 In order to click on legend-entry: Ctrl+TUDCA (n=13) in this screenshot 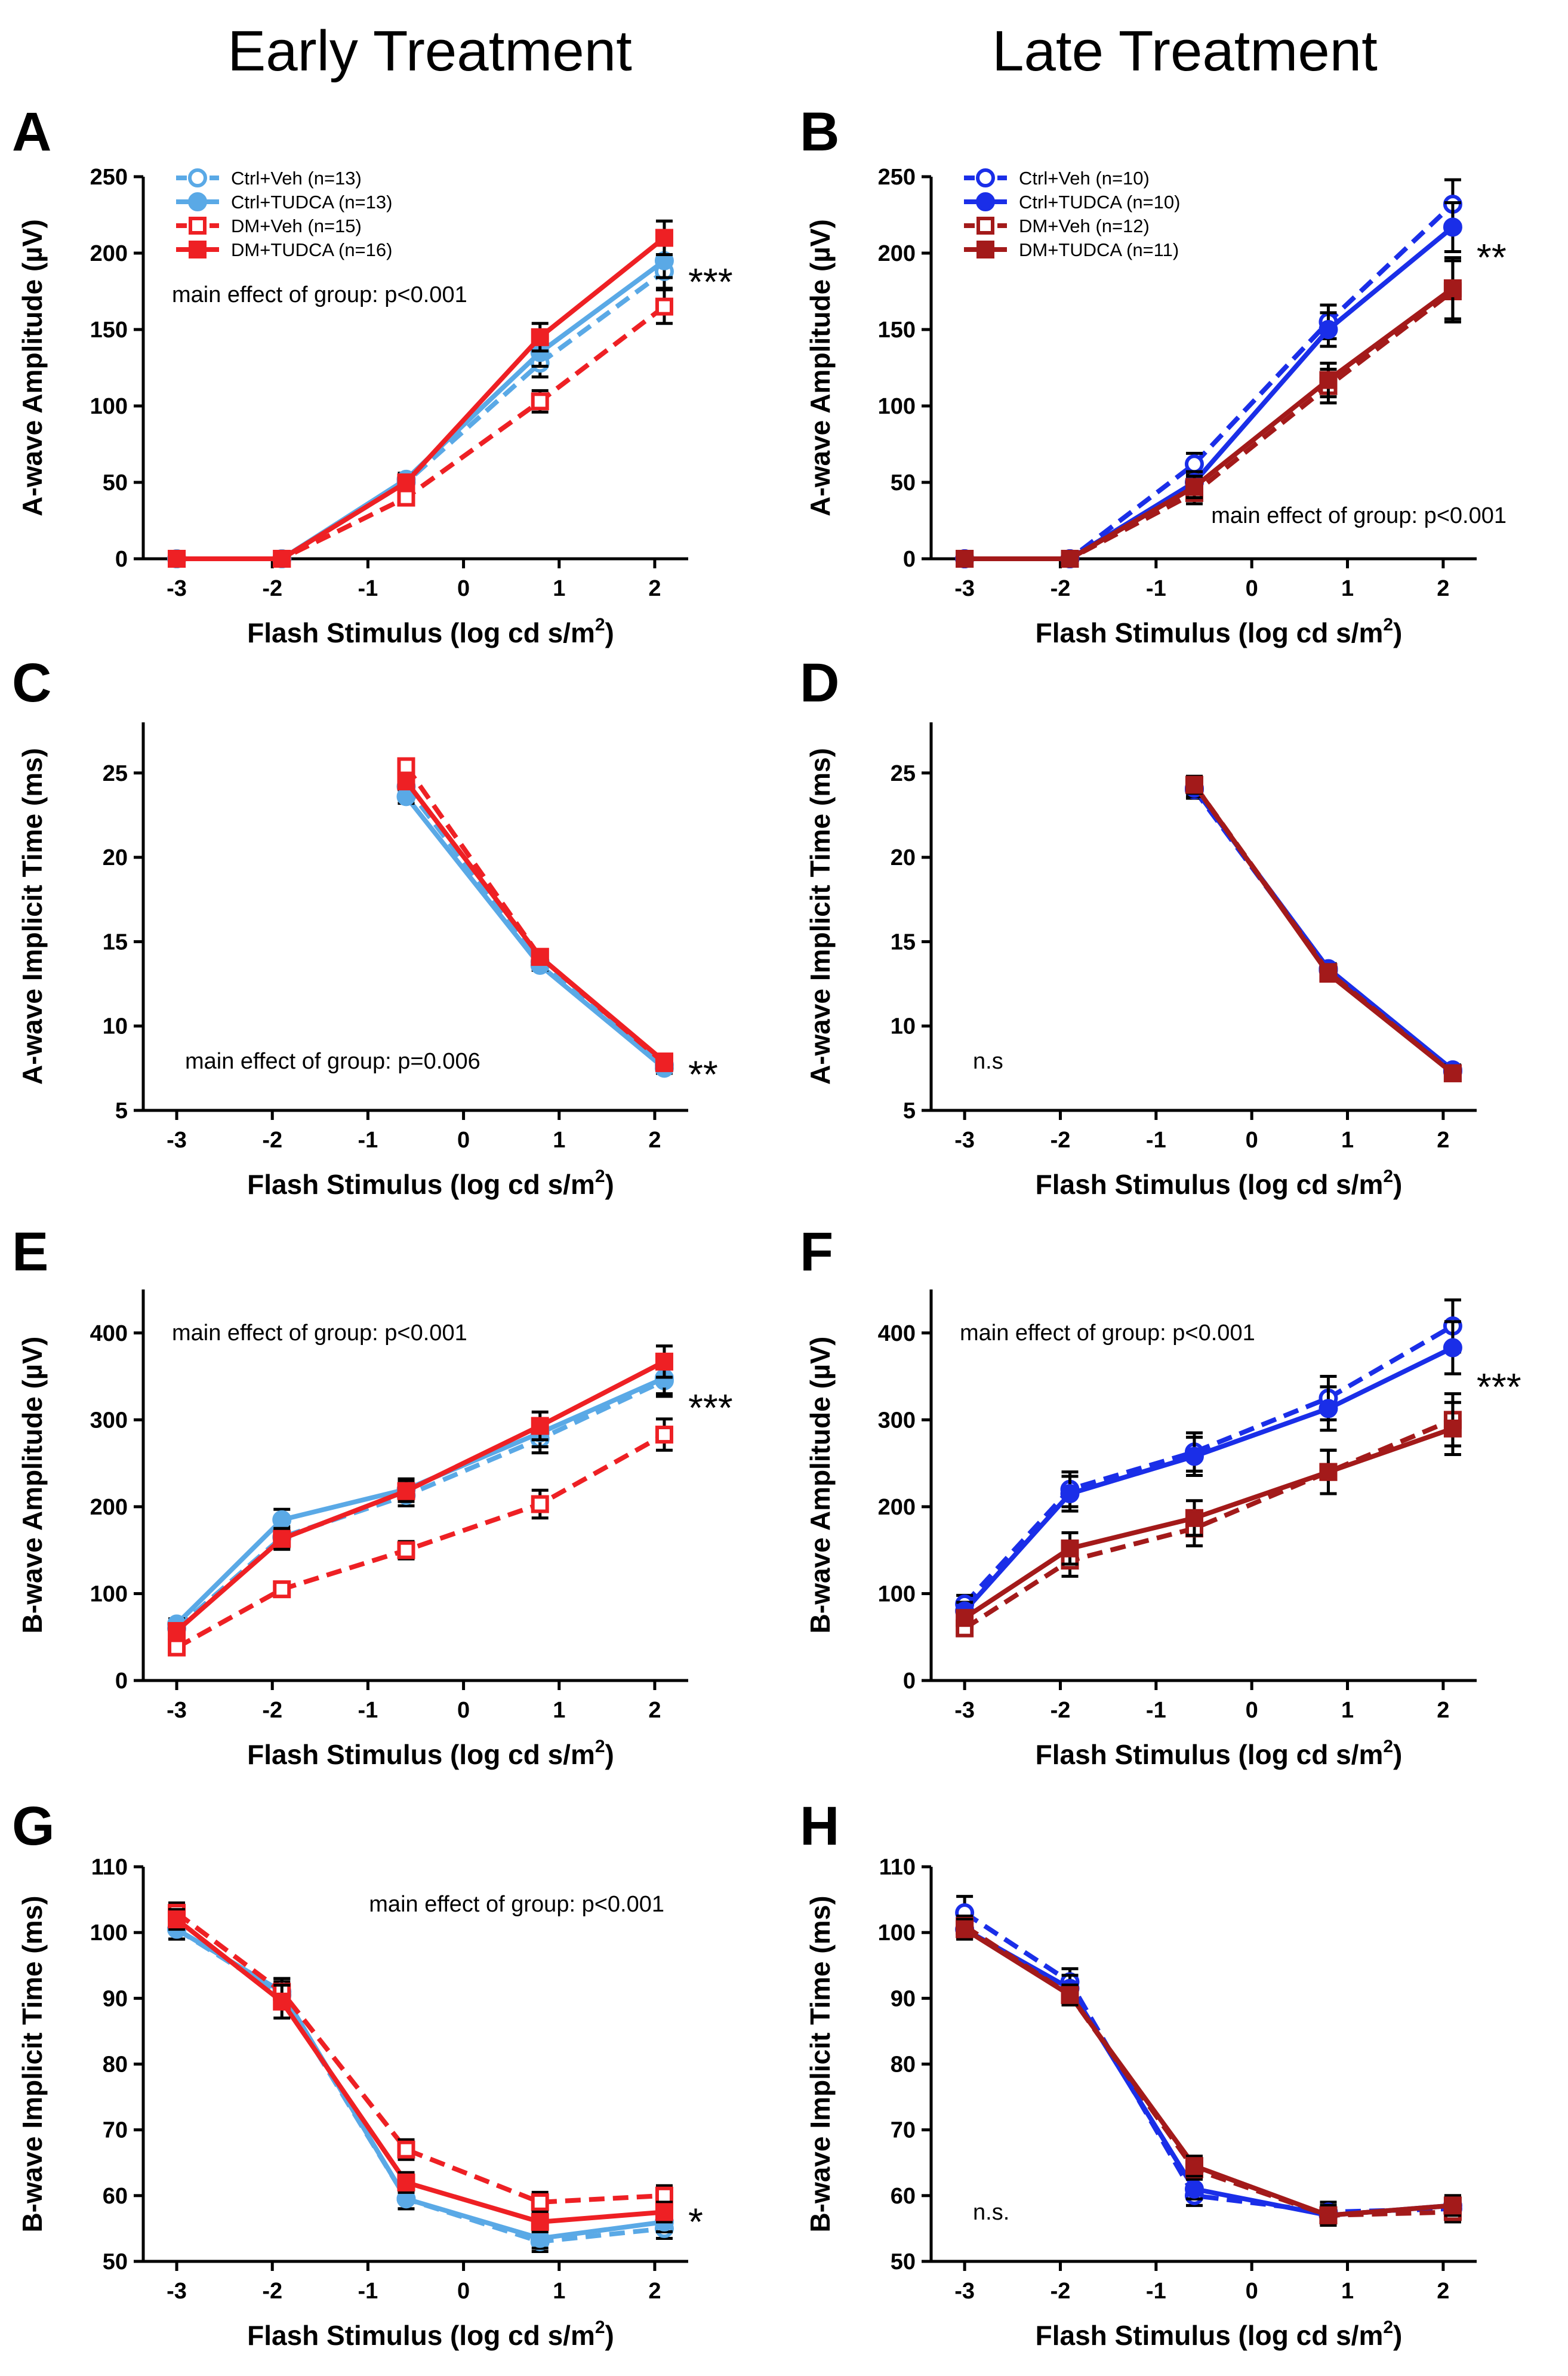, I will do `click(311, 203)`.